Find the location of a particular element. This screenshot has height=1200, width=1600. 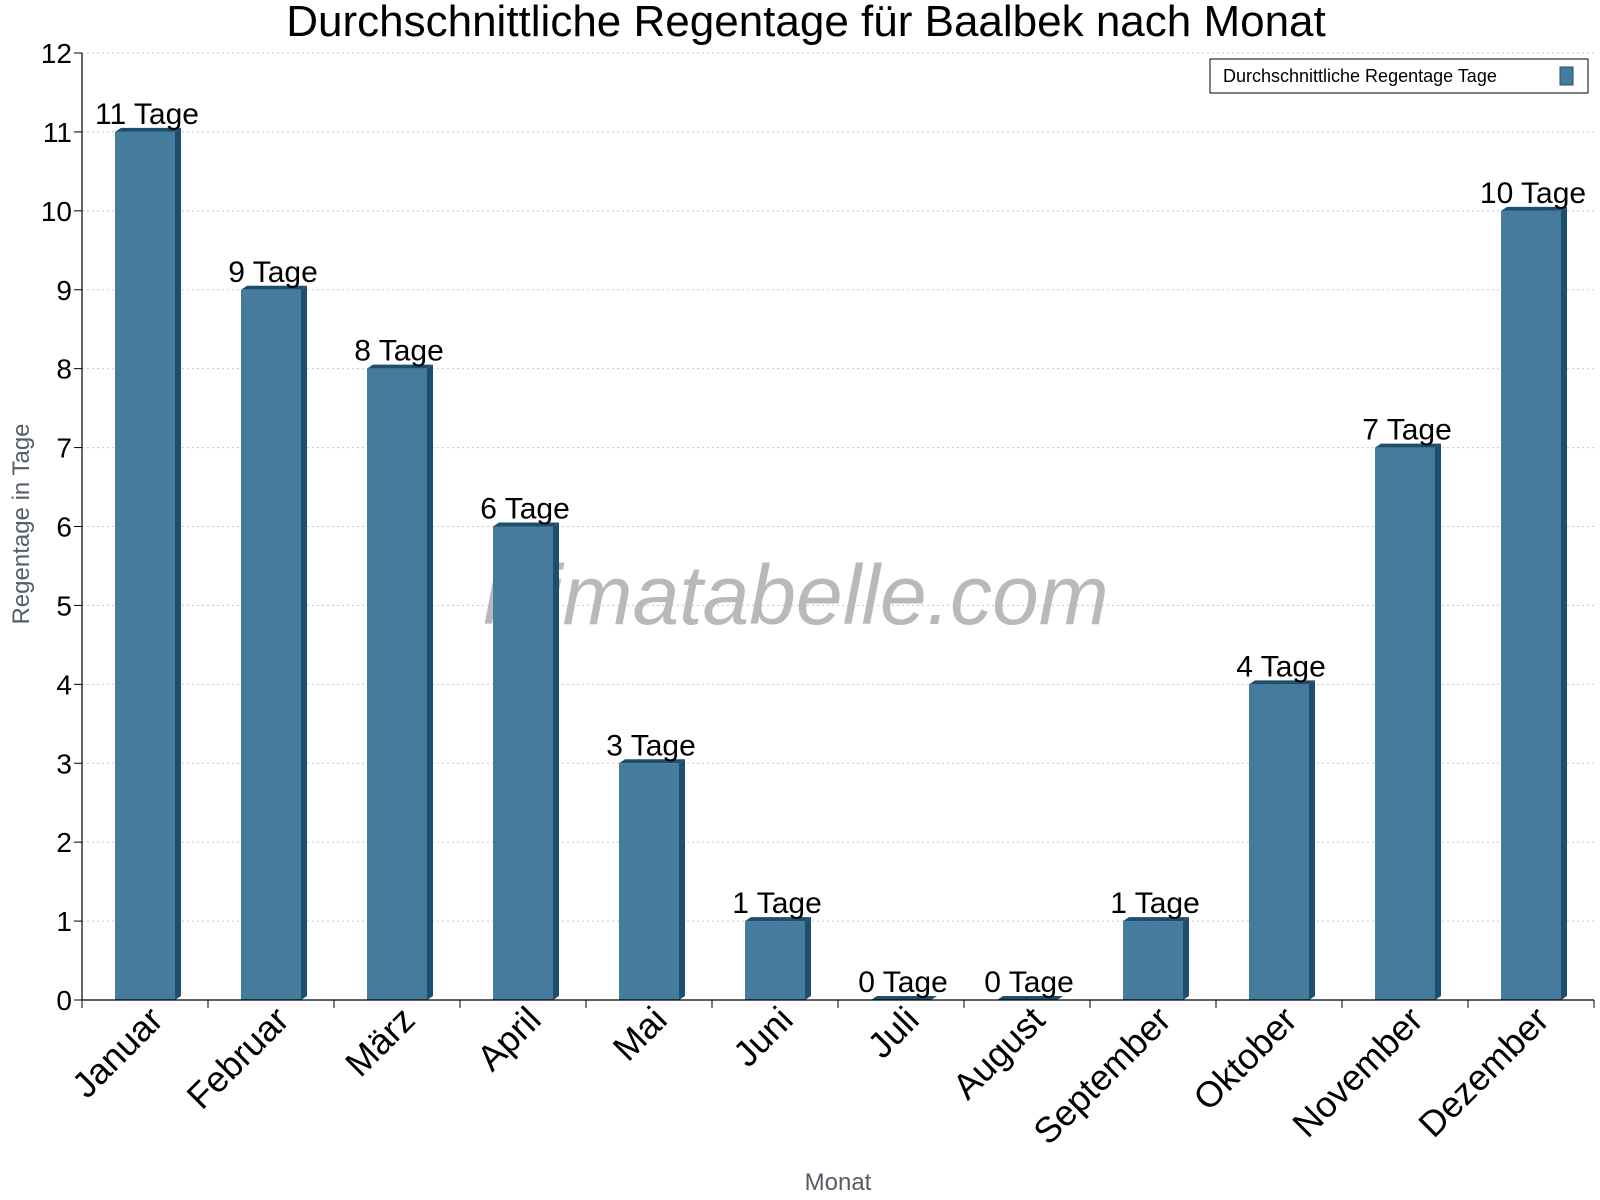

data-label: 8 Tage is located at coordinates (399, 351).